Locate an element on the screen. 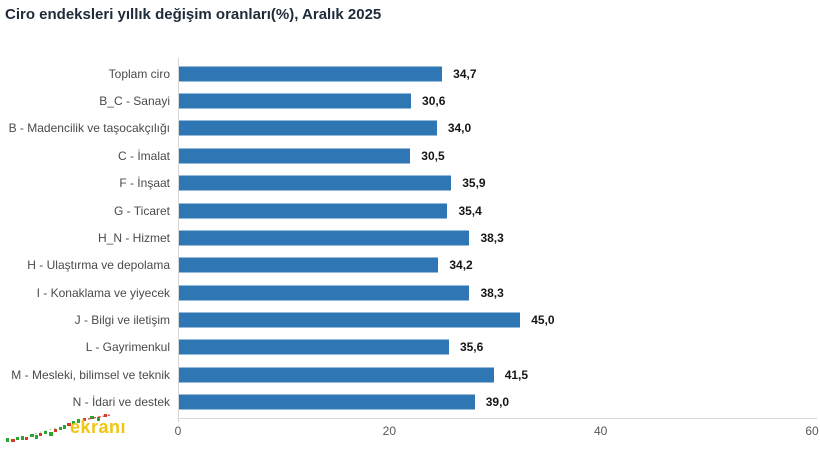  category-label: J - Bilgi ve iletişim is located at coordinates (122, 320).